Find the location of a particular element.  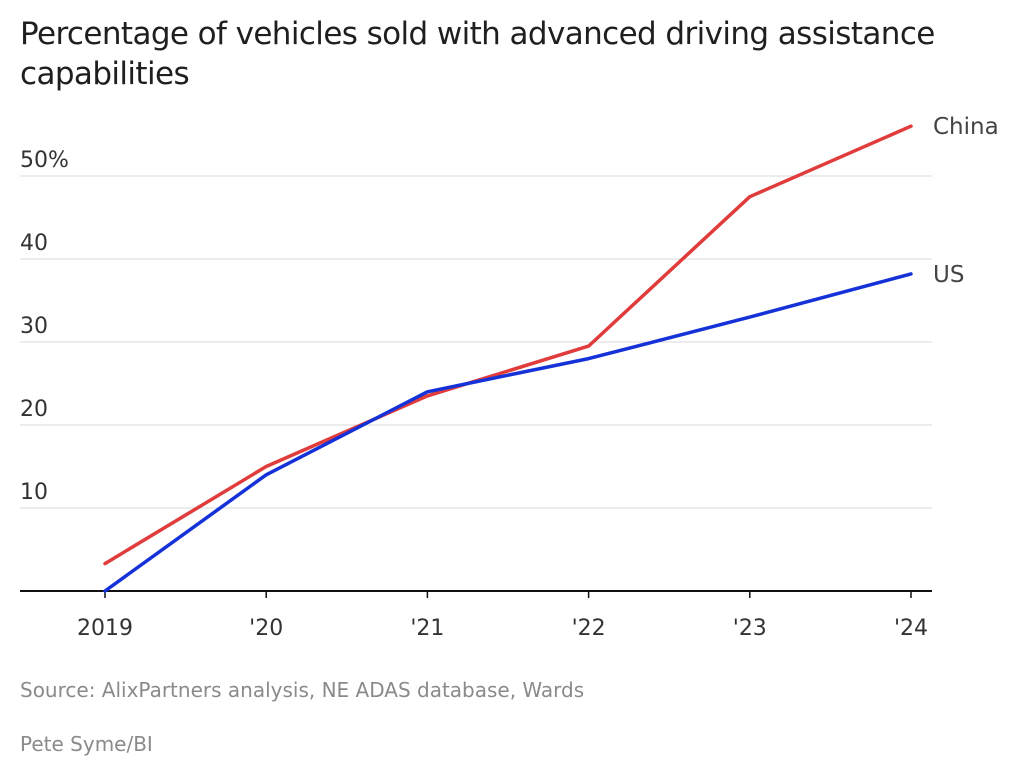

x-tick-label-0: 2019 is located at coordinates (105, 628).